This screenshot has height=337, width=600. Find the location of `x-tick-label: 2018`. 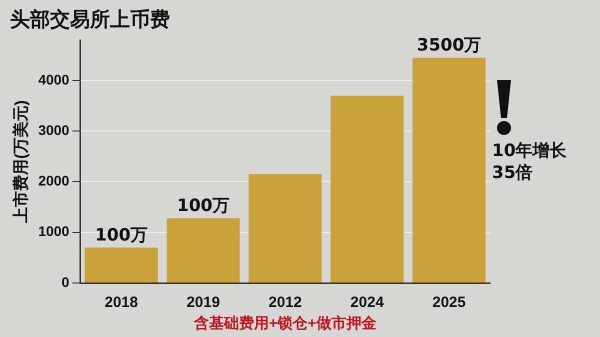

x-tick-label: 2018 is located at coordinates (121, 303).